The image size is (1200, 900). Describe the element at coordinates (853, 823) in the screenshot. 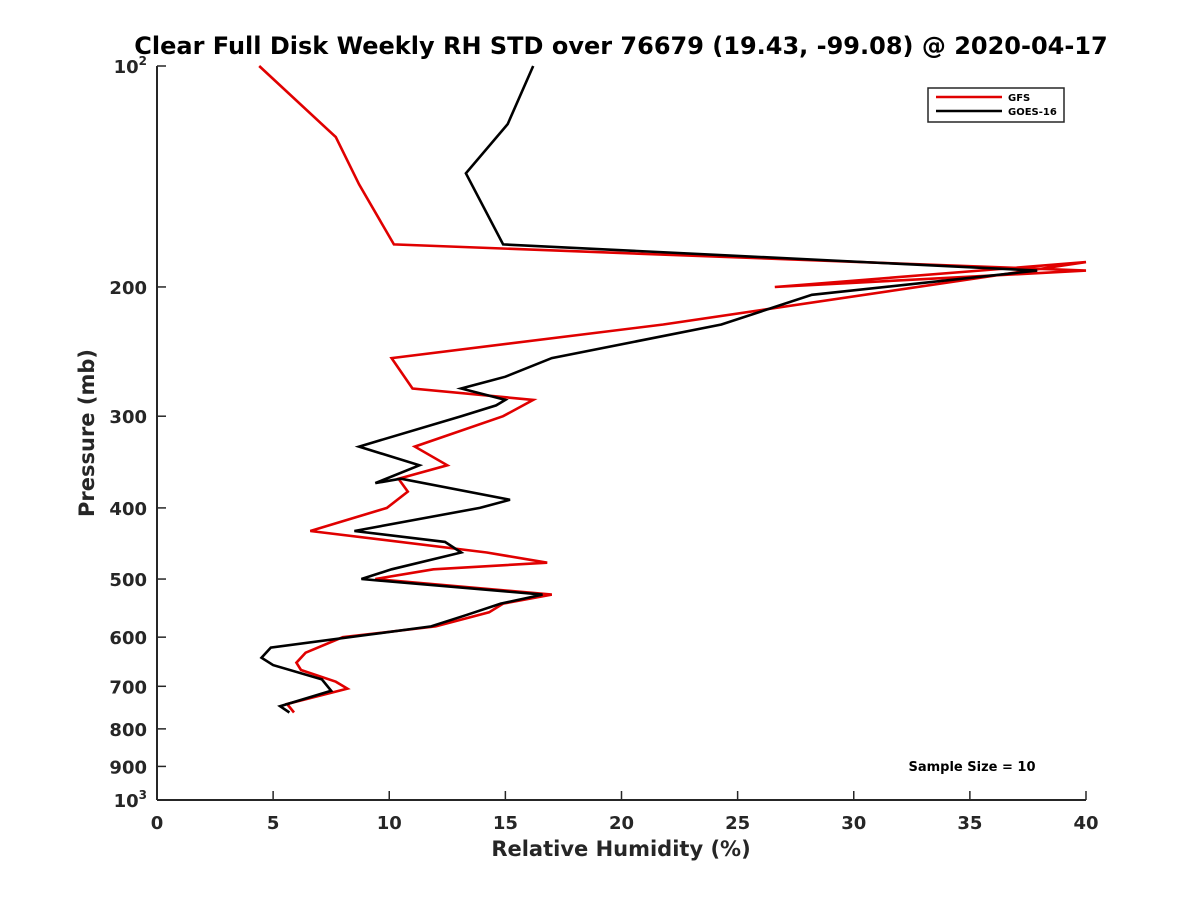

I see `x-tick-label: 30` at that location.